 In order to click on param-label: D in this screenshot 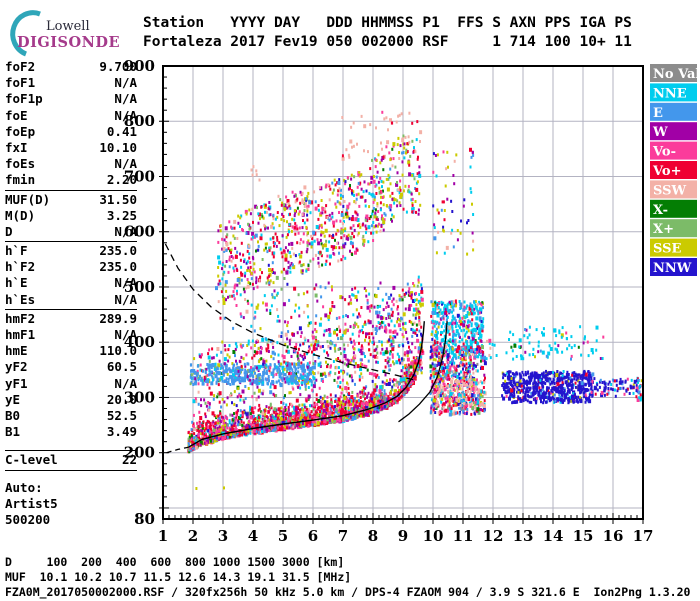, I will do `click(9, 232)`.